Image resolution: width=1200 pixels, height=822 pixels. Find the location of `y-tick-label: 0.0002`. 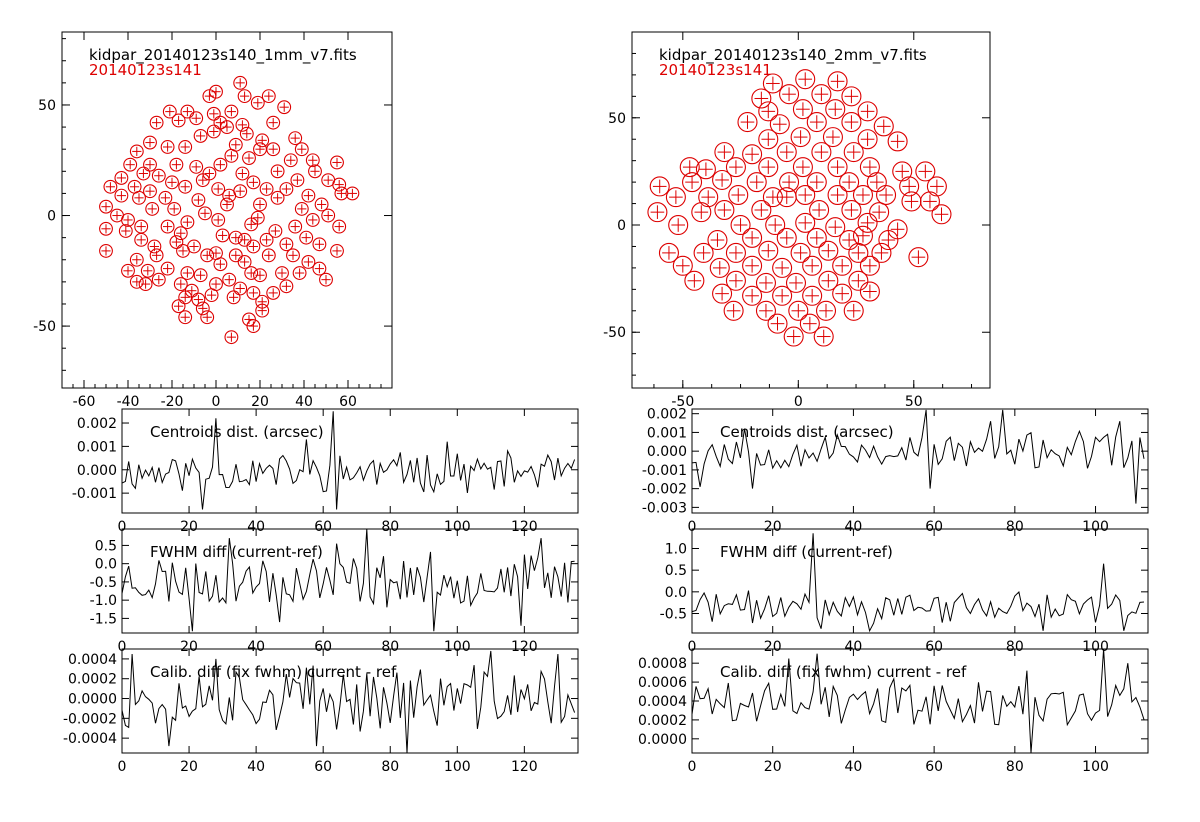

y-tick-label: 0.0002 is located at coordinates (662, 721).